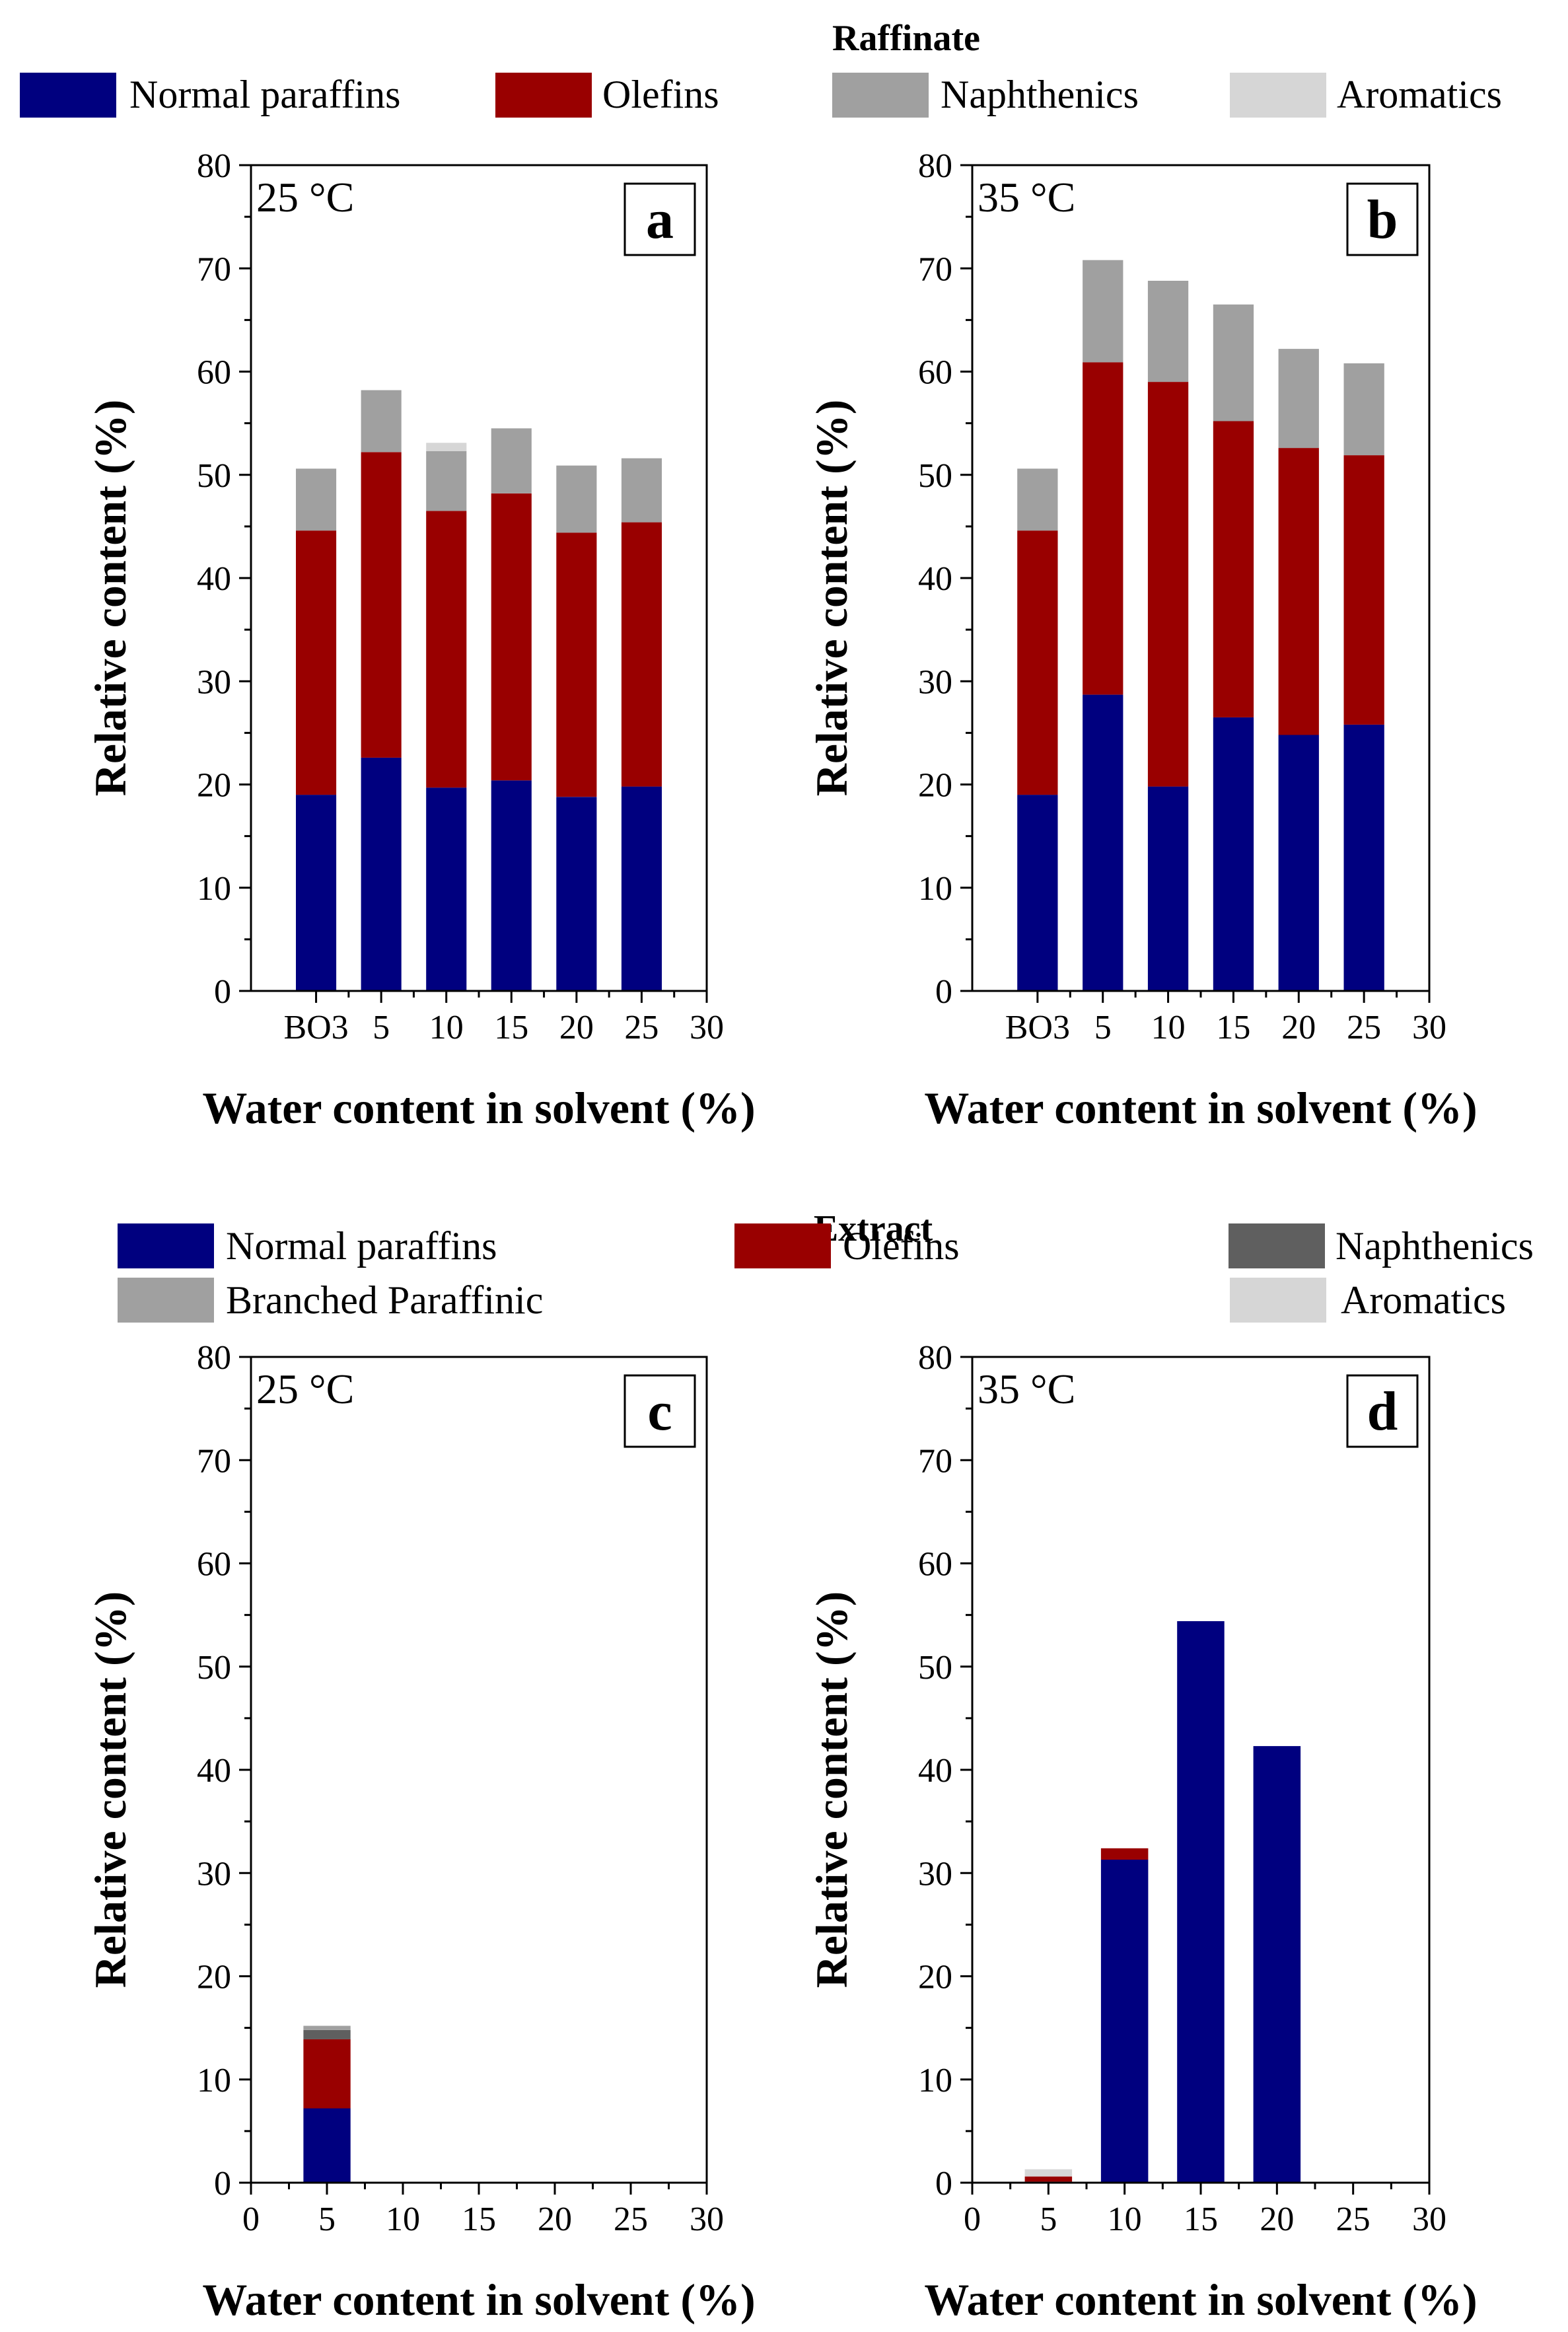  Describe the element at coordinates (214, 1874) in the screenshot. I see `y-tick-label: 30` at that location.